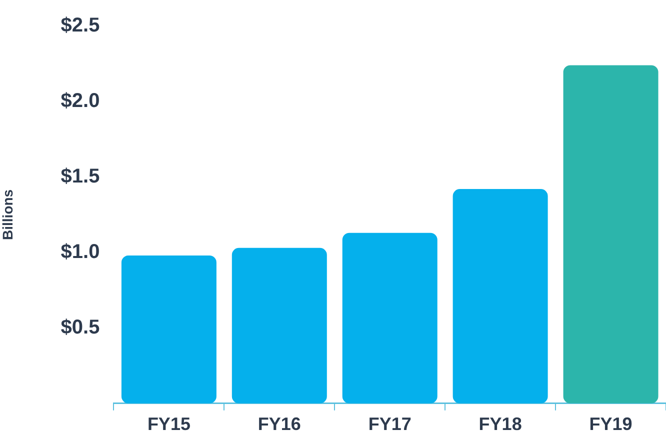  Describe the element at coordinates (279, 424) in the screenshot. I see `x-tick-label: FY16` at that location.